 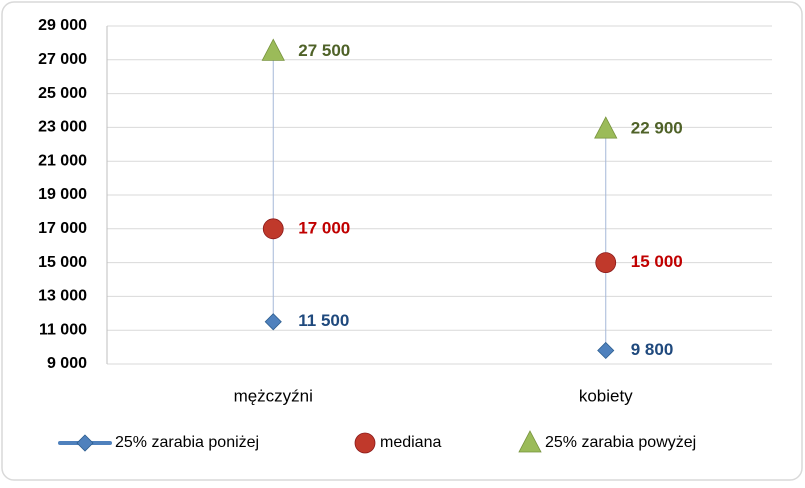 What do you see at coordinates (410, 442) in the screenshot?
I see `legend-label: mediana` at bounding box center [410, 442].